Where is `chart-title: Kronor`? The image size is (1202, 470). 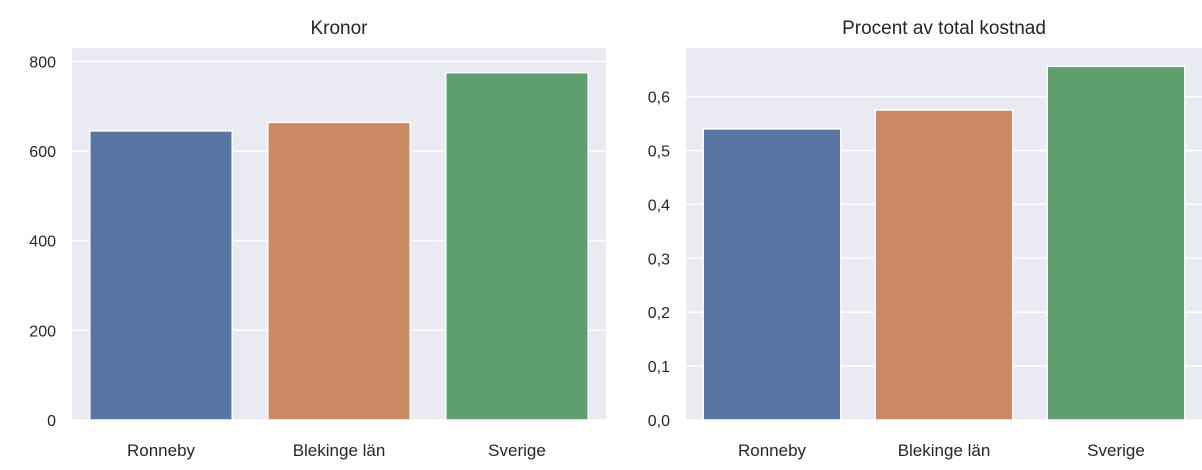 chart-title: Kronor is located at coordinates (339, 28).